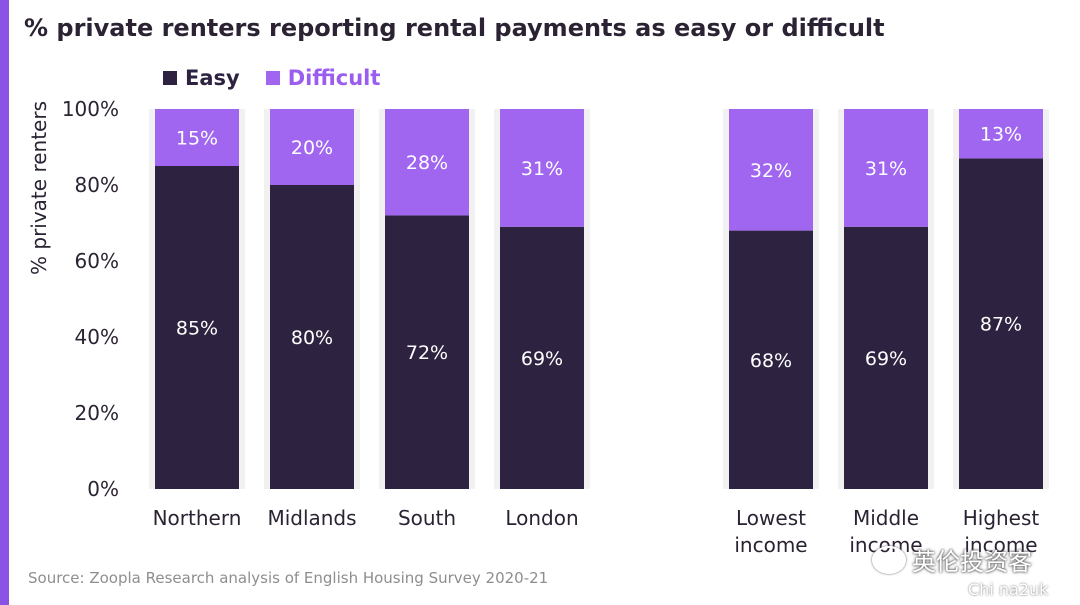 This screenshot has width=1080, height=605. I want to click on data-label-easy: 85%, so click(197, 329).